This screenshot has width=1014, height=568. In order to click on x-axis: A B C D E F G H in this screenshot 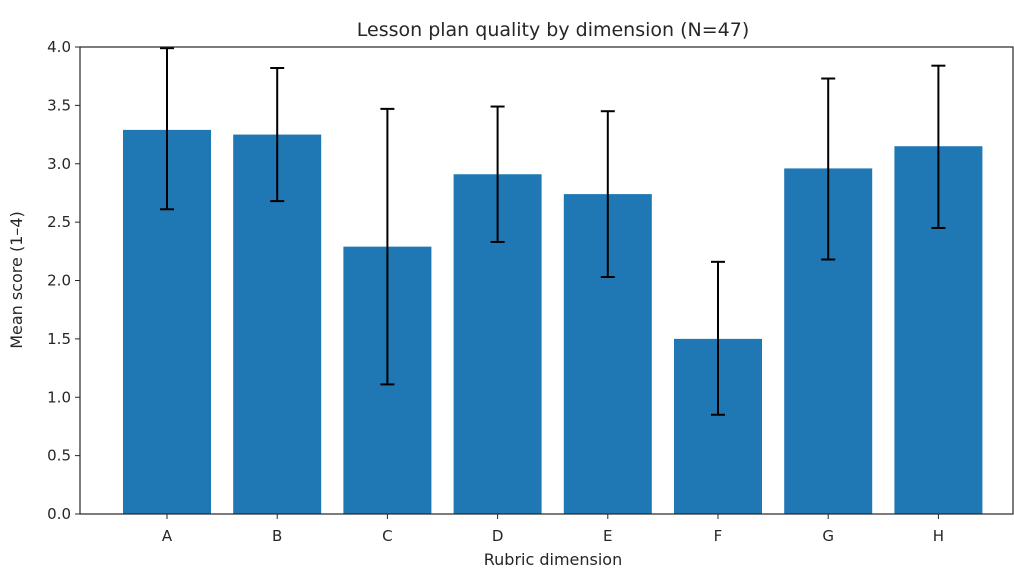, I will do `click(553, 529)`.